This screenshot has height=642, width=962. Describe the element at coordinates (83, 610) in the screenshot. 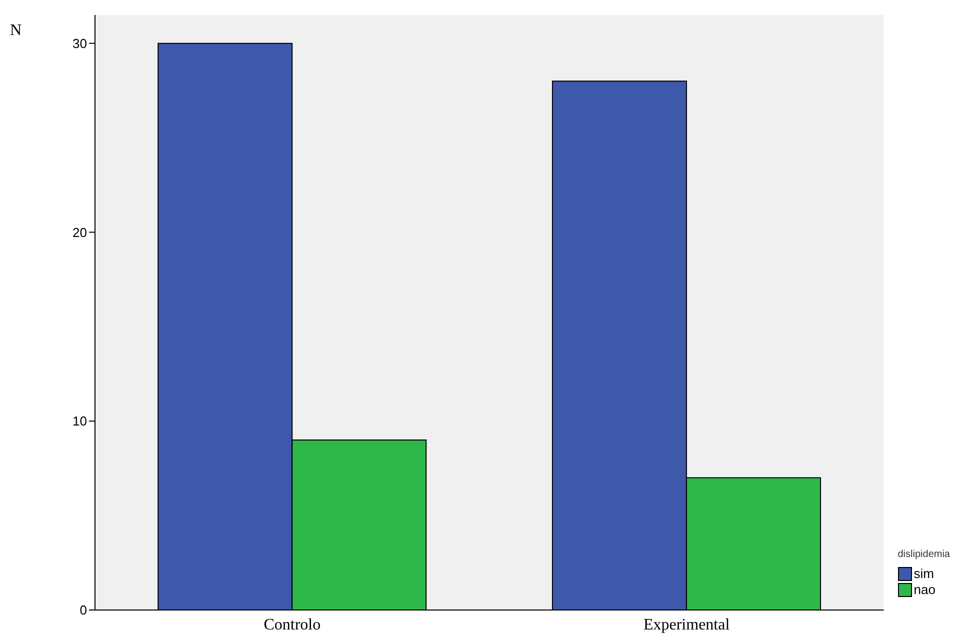

I see `y-tick-label: 0` at that location.